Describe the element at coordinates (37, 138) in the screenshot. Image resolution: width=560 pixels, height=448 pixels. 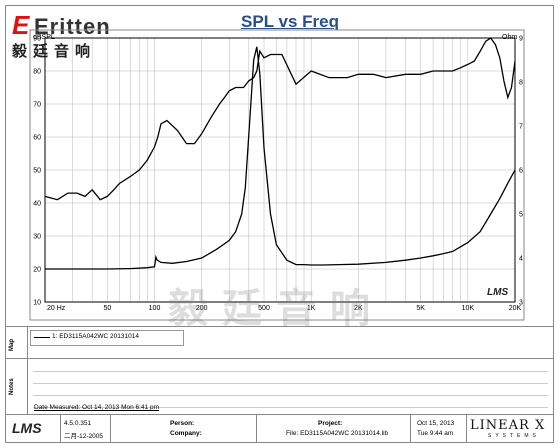
I see `y-tick-label-left: 60` at that location.